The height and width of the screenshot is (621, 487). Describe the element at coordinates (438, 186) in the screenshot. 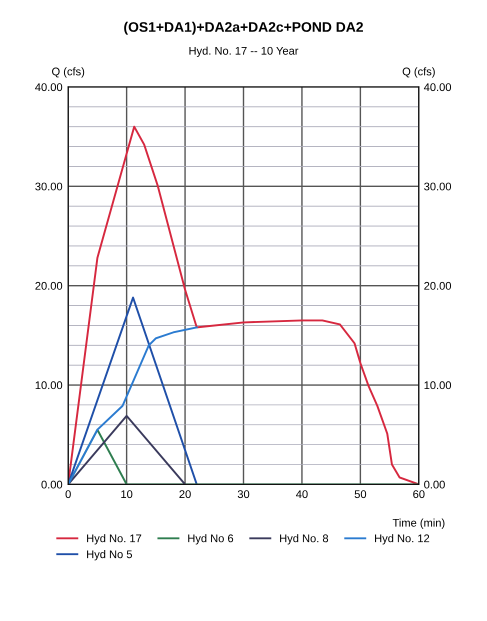

I see `y2-tick-label: 30.00` at that location.